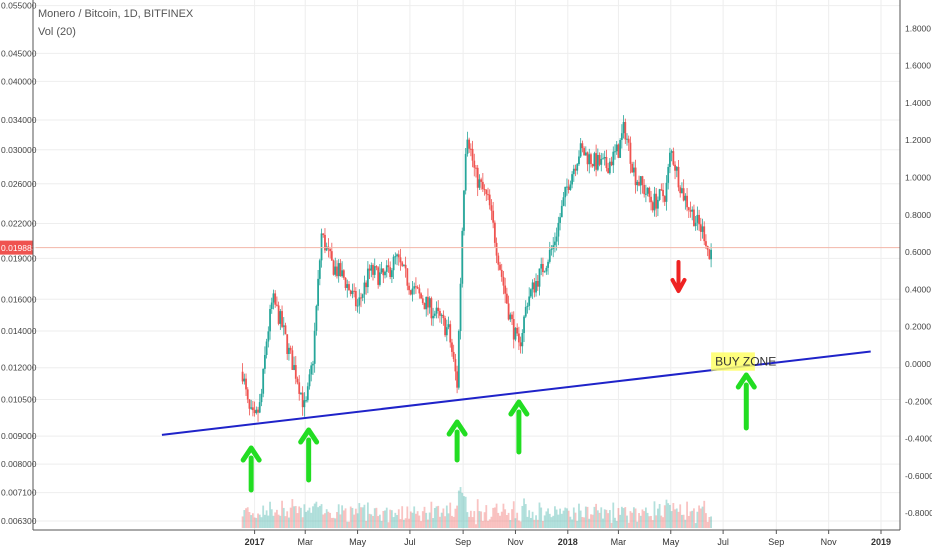 This screenshot has height=550, width=932. What do you see at coordinates (918, 289) in the screenshot?
I see `right-tick-label: 0.4000` at bounding box center [918, 289].